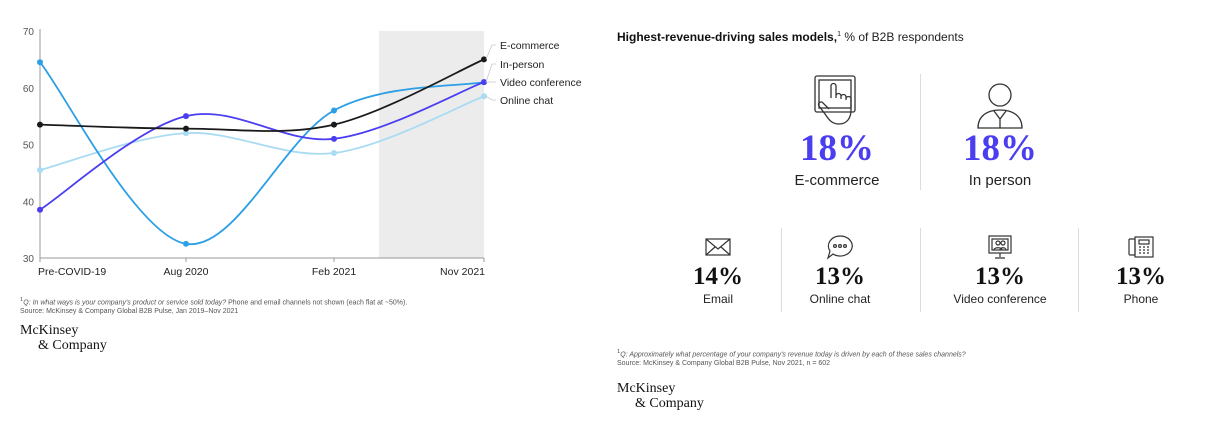  What do you see at coordinates (904, 37) in the screenshot?
I see `panel-subtitle: % of B2B respondents` at bounding box center [904, 37].